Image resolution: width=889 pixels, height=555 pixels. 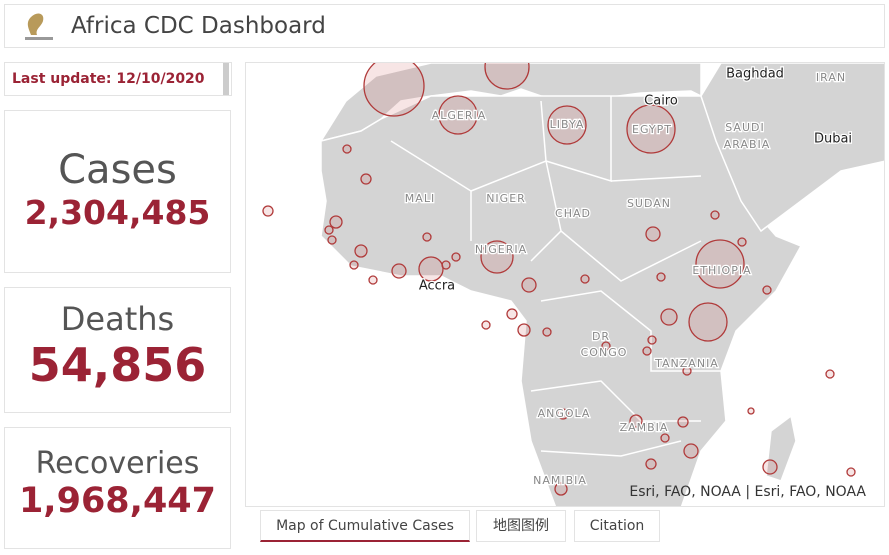 What do you see at coordinates (39, 26) in the screenshot?
I see `logo` at bounding box center [39, 26].